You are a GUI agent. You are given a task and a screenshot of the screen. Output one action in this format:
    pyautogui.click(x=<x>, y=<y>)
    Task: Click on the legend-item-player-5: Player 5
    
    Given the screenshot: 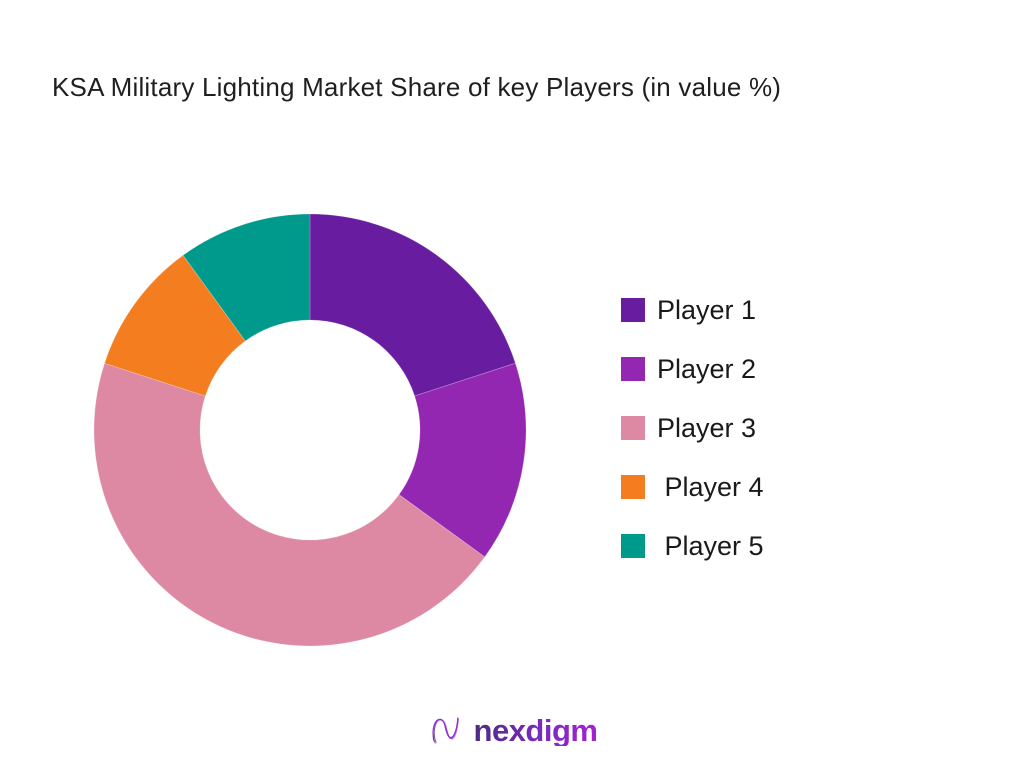 What is the action you would take?
    pyautogui.click(x=692, y=545)
    